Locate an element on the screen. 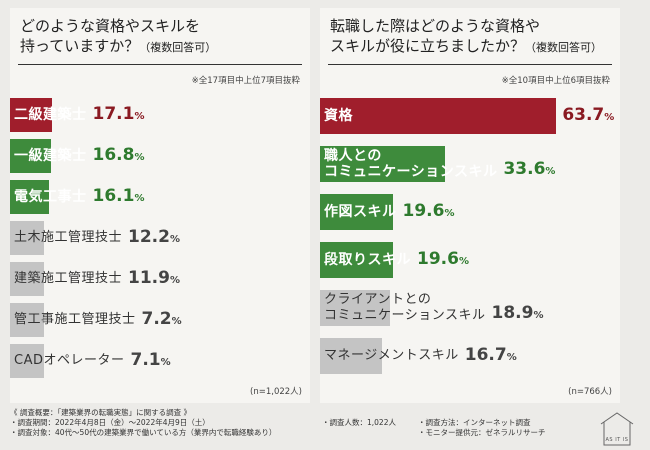  bar-row: 電気工事士 16.1% is located at coordinates (160, 197).